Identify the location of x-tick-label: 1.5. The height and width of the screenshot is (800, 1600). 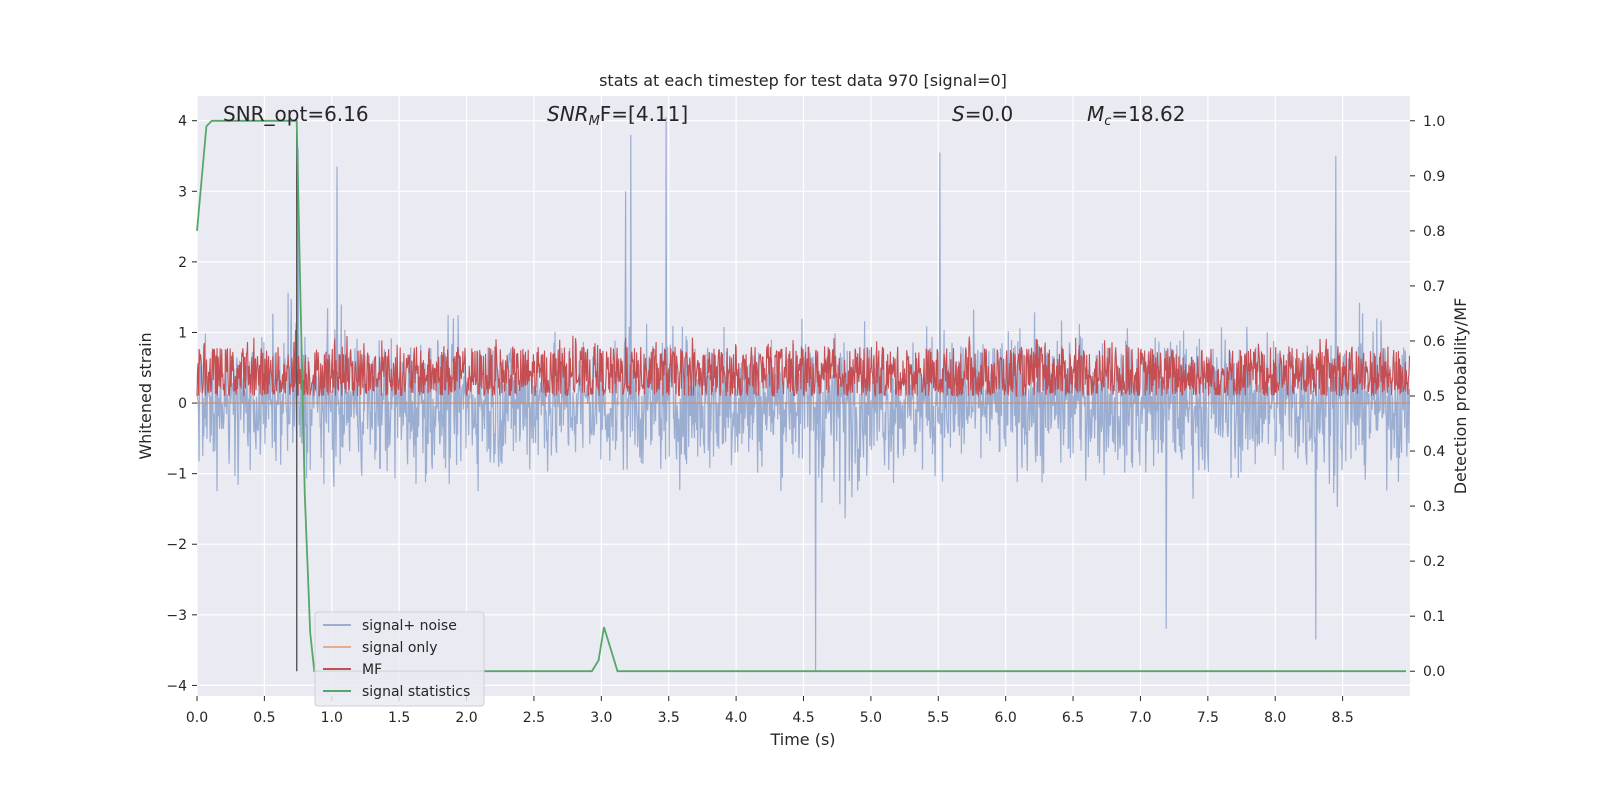
(399, 718).